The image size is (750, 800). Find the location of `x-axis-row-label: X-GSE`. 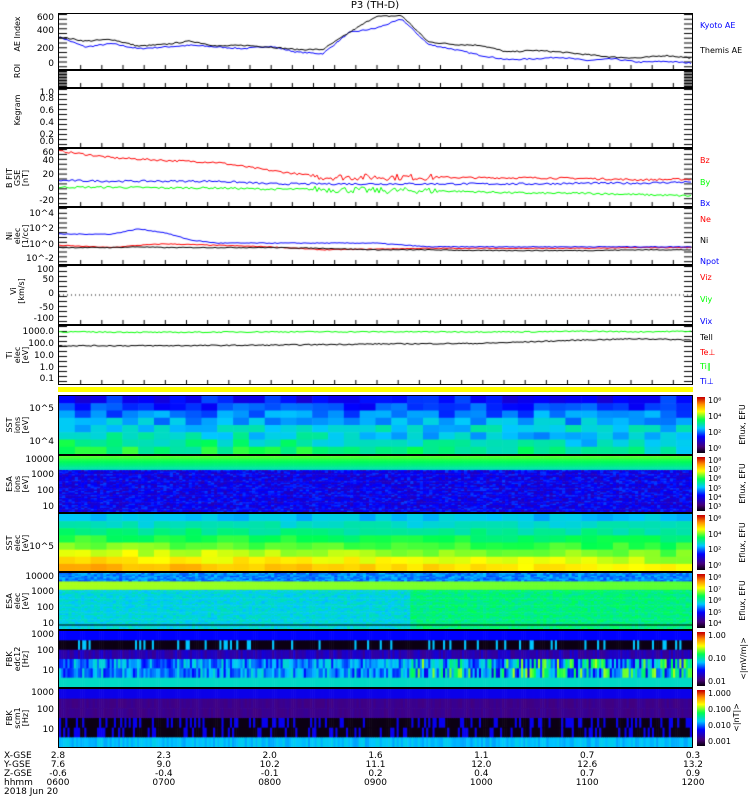

x-axis-row-label: X-GSE is located at coordinates (18, 756).